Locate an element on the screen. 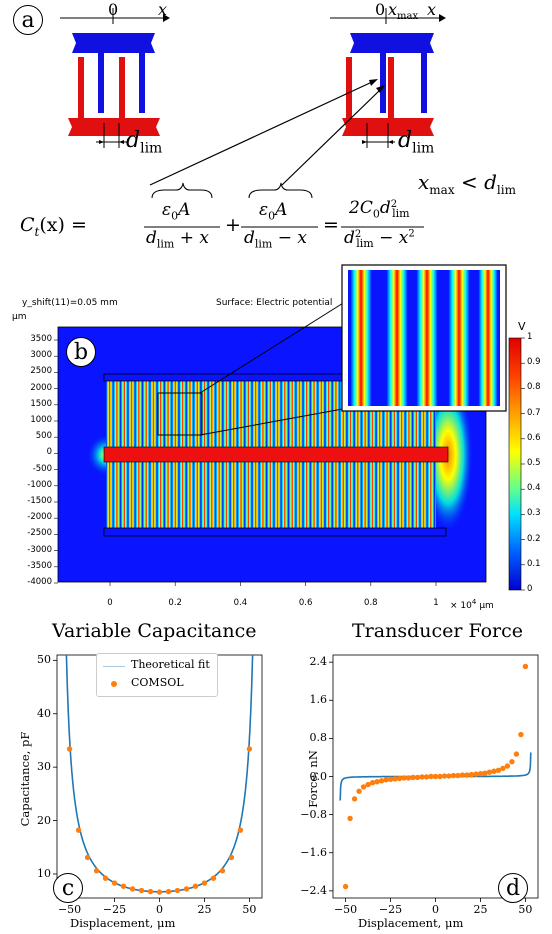 The height and width of the screenshot is (934, 552). left-blue-anchor is located at coordinates (113, 43).